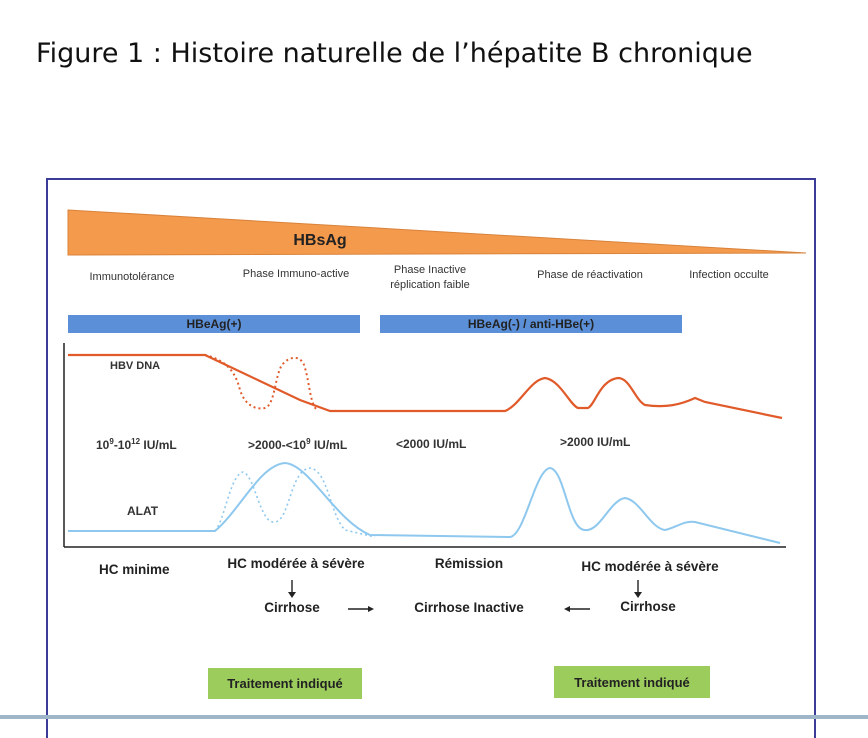 Image resolution: width=868 pixels, height=738 pixels. What do you see at coordinates (425, 386) in the screenshot?
I see `hbv-dna-curve` at bounding box center [425, 386].